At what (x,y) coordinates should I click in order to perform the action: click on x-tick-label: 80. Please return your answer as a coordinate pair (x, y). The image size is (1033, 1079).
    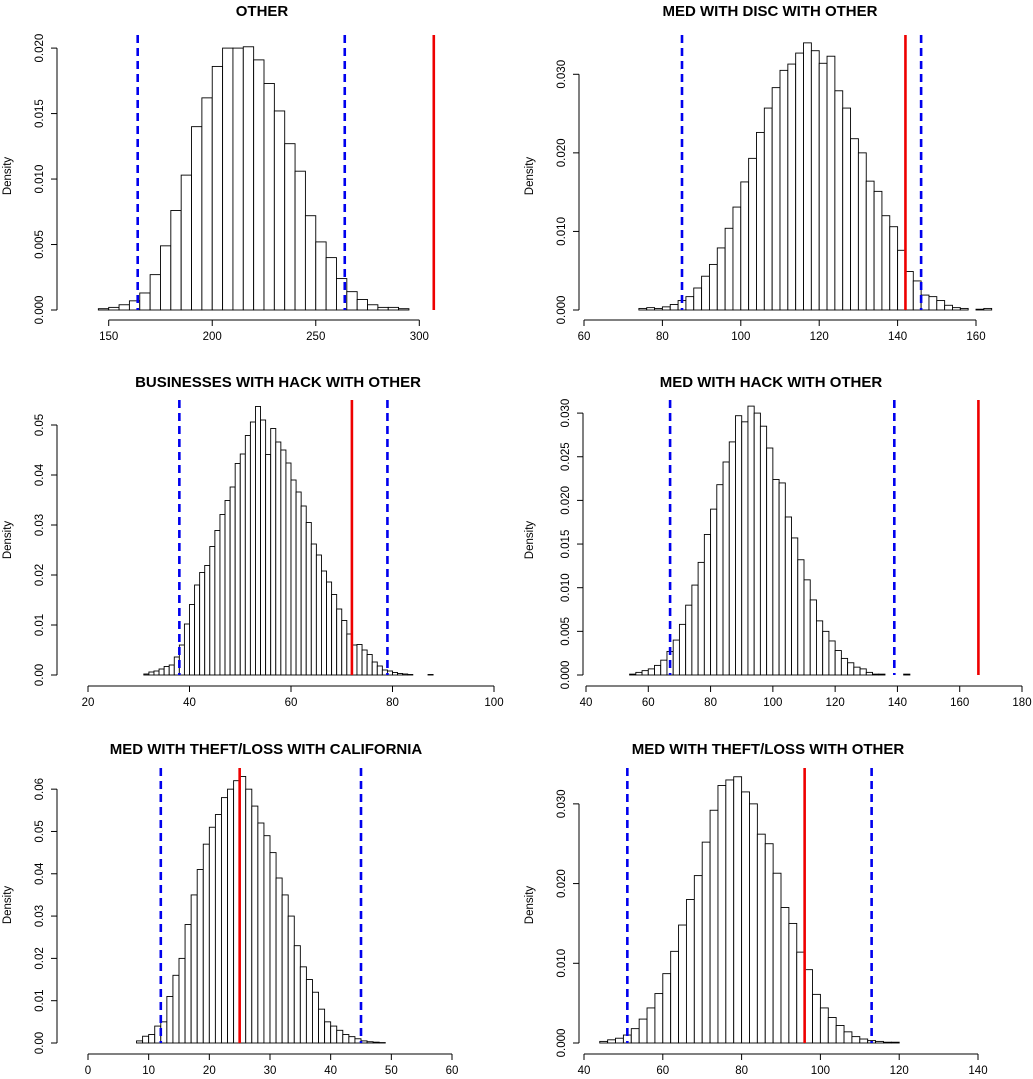
    Looking at the image, I should click on (662, 337).